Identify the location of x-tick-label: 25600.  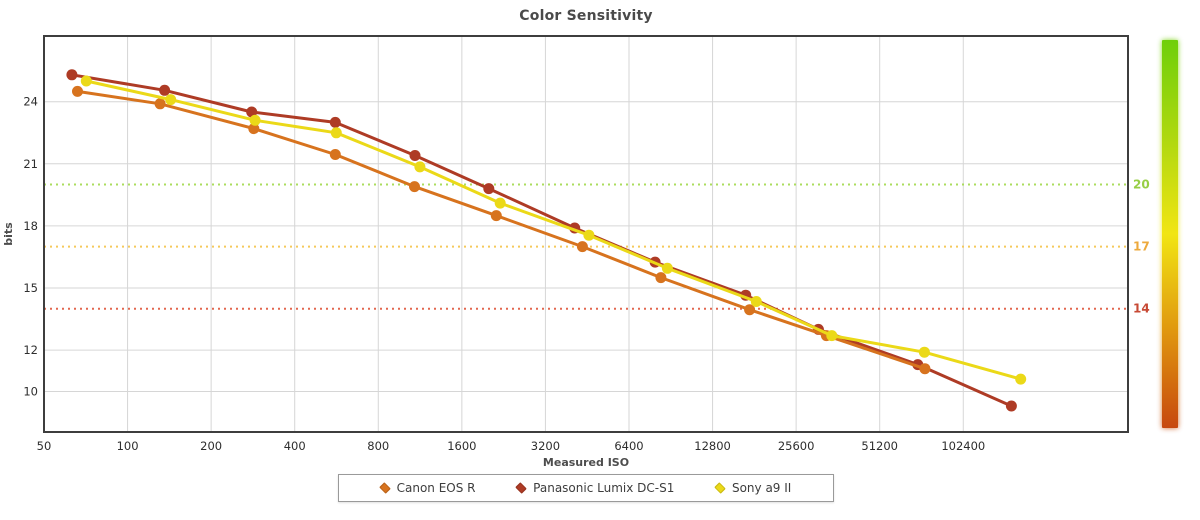
(796, 446).